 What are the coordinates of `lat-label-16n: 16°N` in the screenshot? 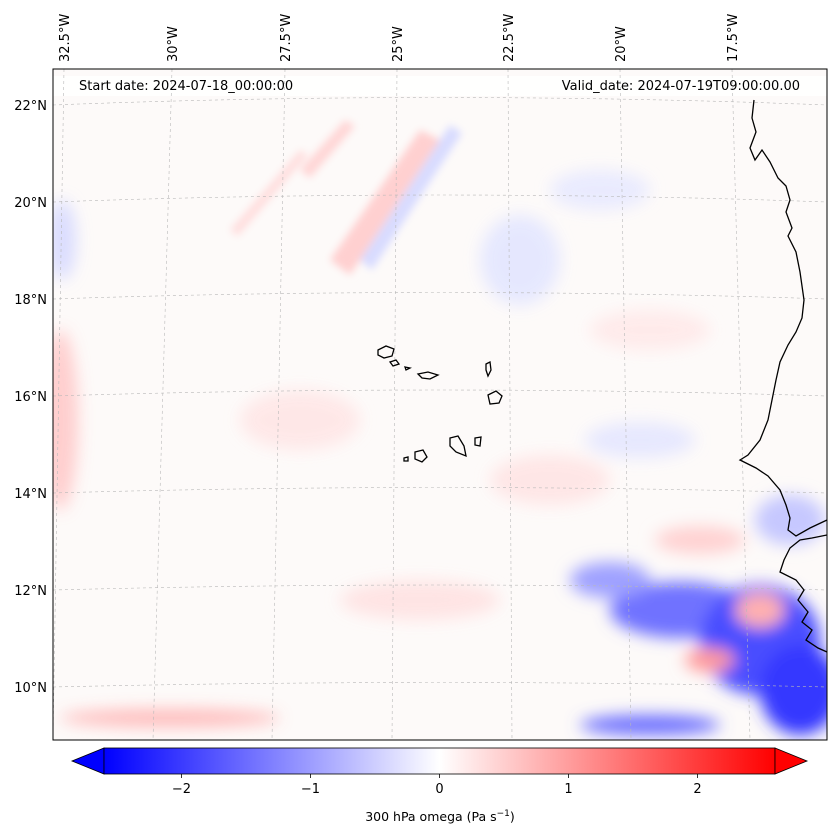 It's located at (30, 397).